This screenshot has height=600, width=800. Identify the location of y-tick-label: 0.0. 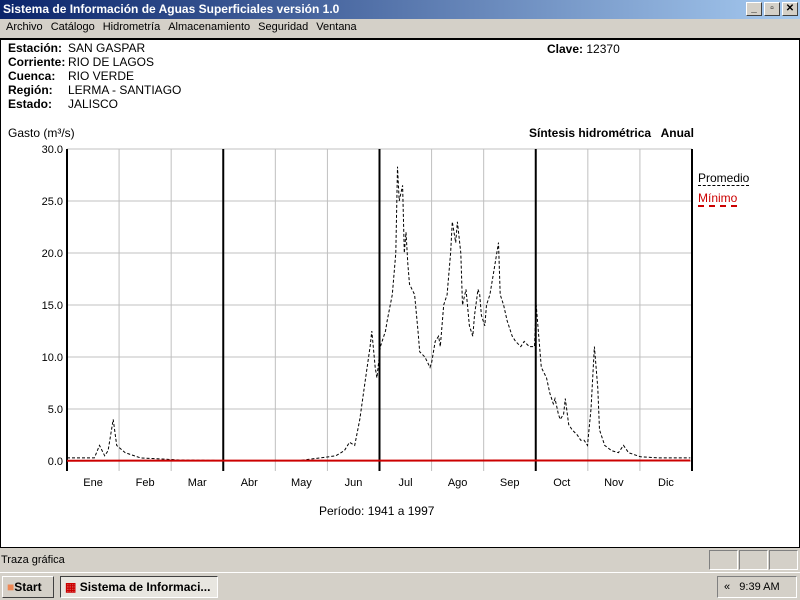
(55, 462).